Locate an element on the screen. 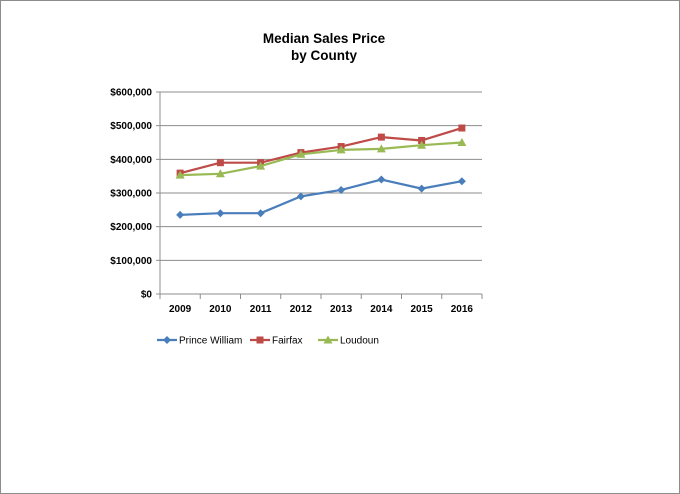 The height and width of the screenshot is (494, 680). x-tick-label: 2010 is located at coordinates (220, 309).